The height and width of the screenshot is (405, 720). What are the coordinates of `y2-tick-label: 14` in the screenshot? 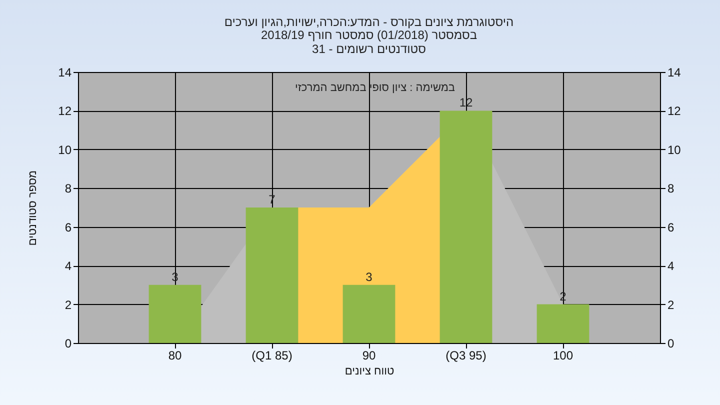 It's located at (675, 73).